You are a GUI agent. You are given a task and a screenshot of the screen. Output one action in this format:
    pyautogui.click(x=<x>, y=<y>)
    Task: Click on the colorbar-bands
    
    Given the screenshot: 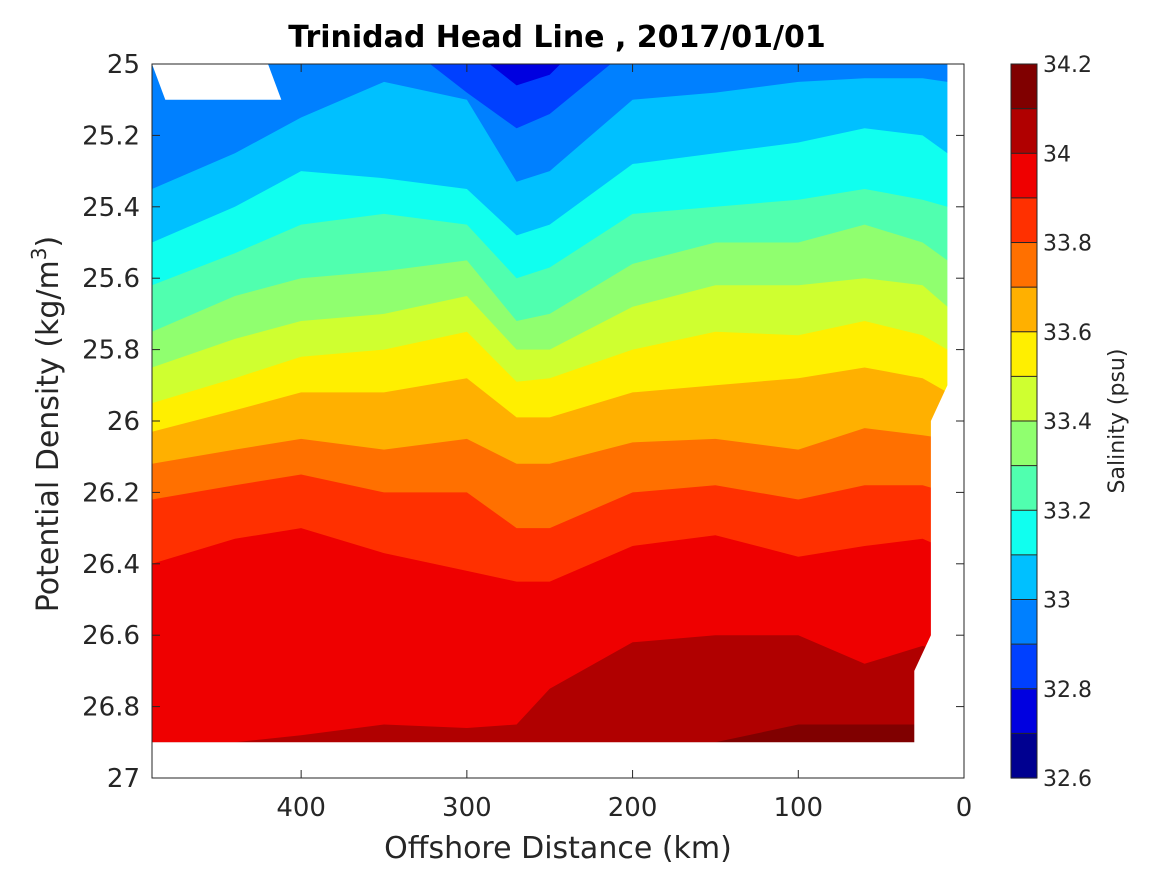 What is the action you would take?
    pyautogui.click(x=1024, y=421)
    